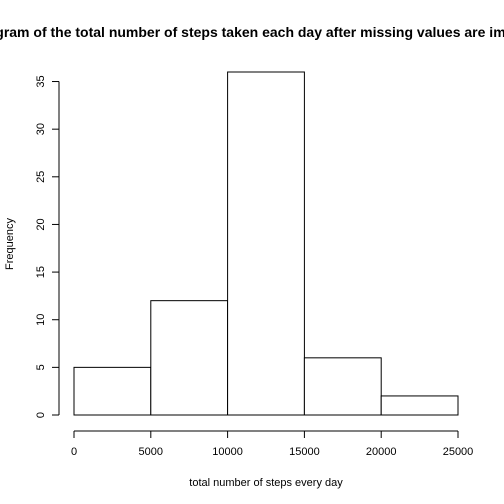  Describe the element at coordinates (41, 177) in the screenshot. I see `y-tick-label: 25` at that location.